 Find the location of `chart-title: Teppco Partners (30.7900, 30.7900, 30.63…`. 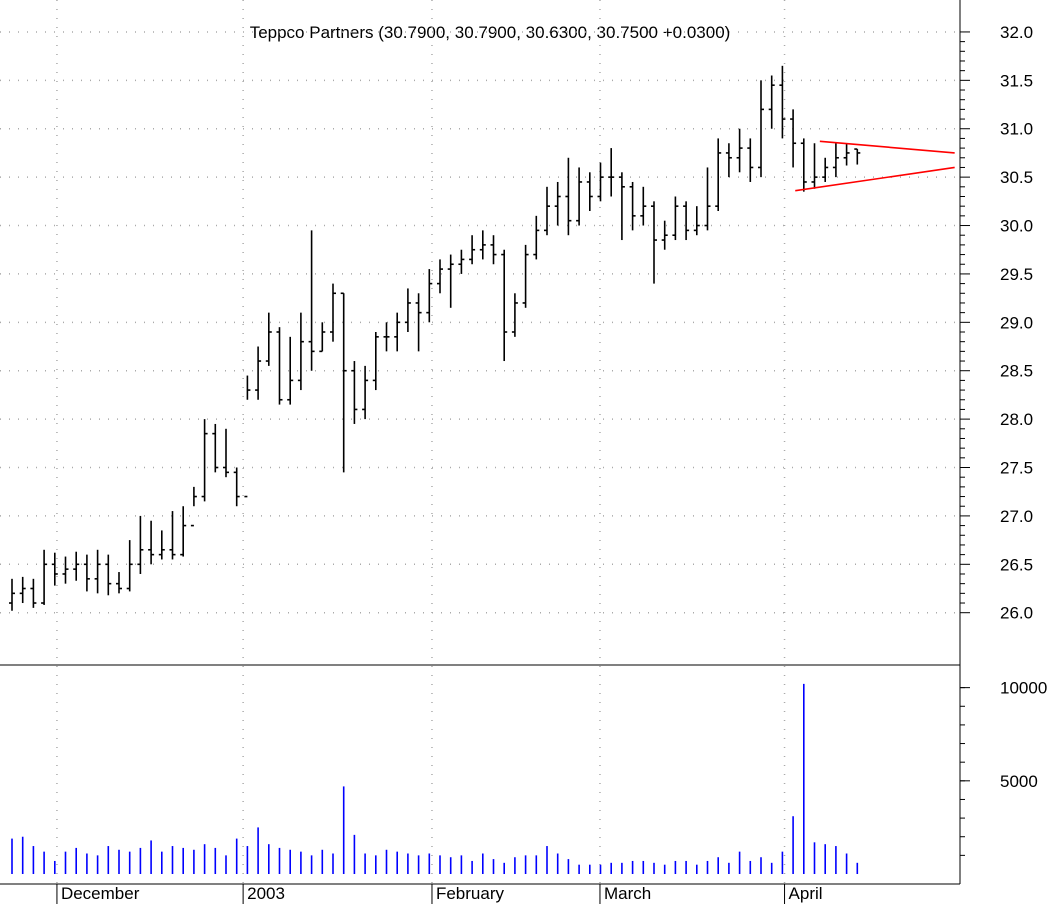

chart-title: Teppco Partners (30.7900, 30.7900, 30.63… is located at coordinates (490, 32).